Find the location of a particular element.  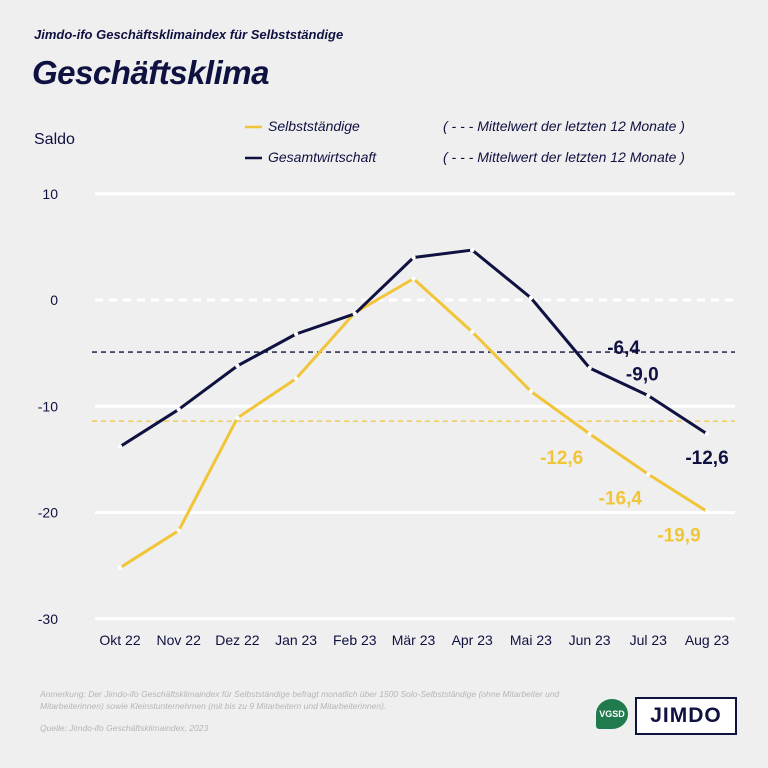

x-tick-label: Jan 23 is located at coordinates (296, 640).